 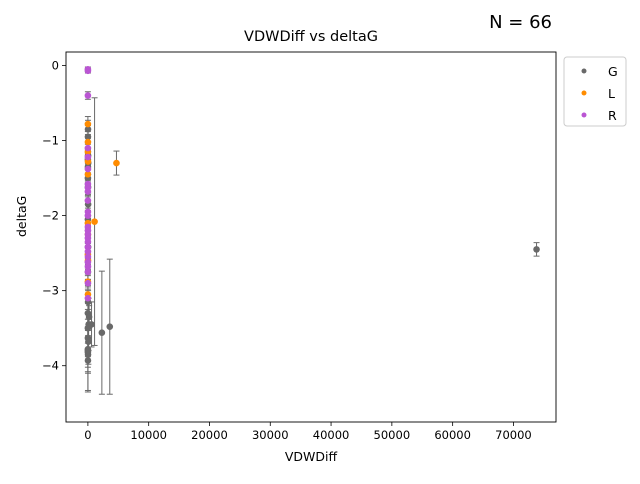 What do you see at coordinates (584, 115) in the screenshot?
I see `legend-marker-R` at bounding box center [584, 115].